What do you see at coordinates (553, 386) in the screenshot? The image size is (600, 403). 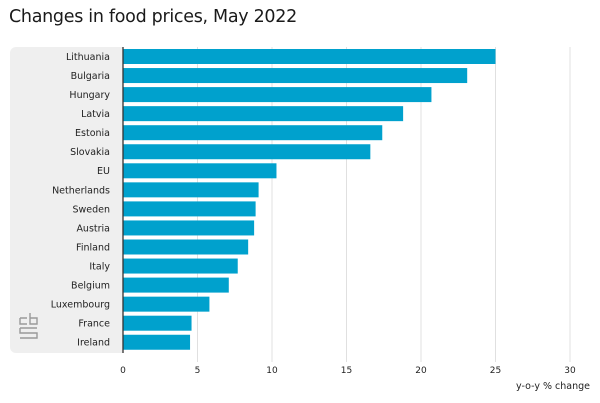 I see `x-axis-label: y-o-y % change` at bounding box center [553, 386].